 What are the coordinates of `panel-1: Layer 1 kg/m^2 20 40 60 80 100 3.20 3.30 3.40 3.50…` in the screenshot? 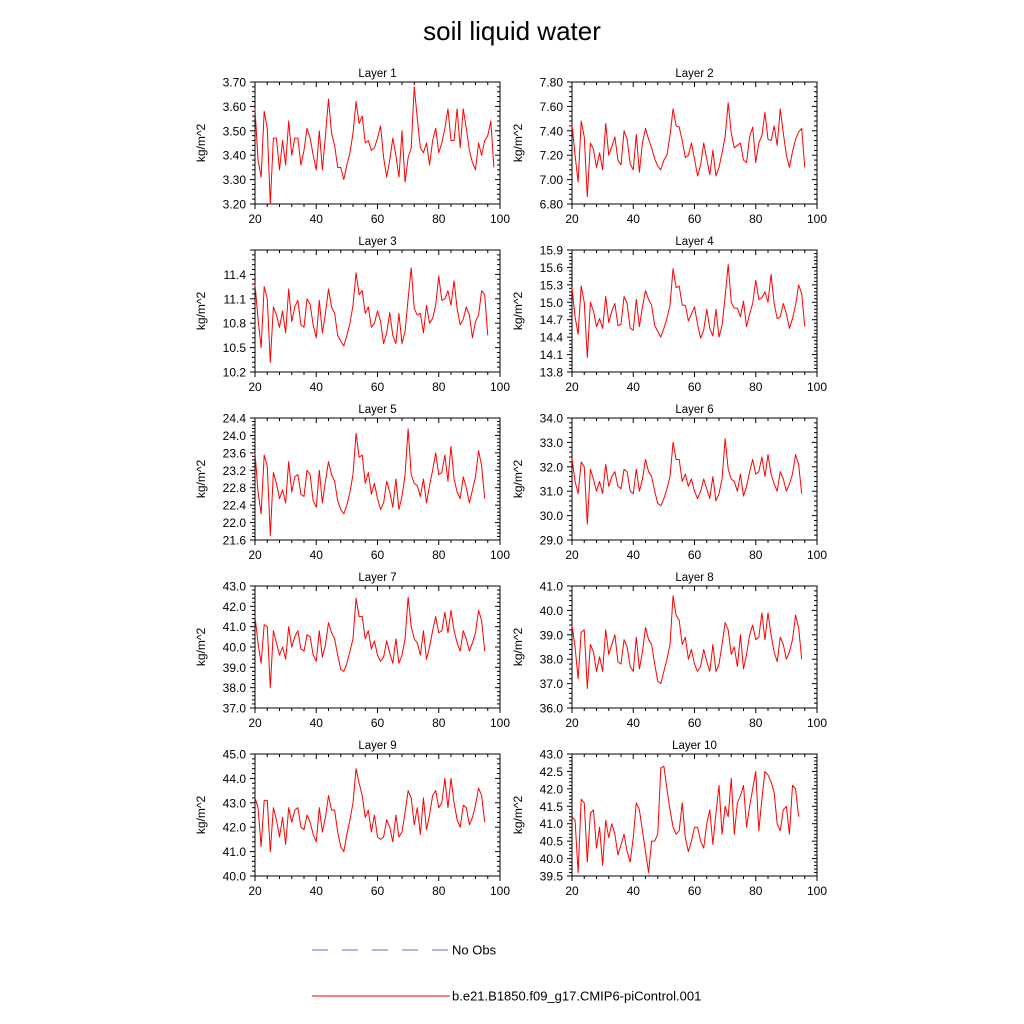 It's located at (352, 147).